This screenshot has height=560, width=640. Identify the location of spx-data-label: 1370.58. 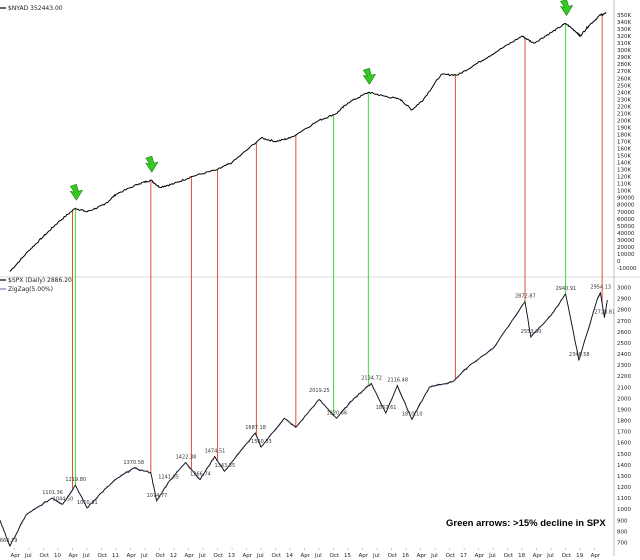
(133, 463).